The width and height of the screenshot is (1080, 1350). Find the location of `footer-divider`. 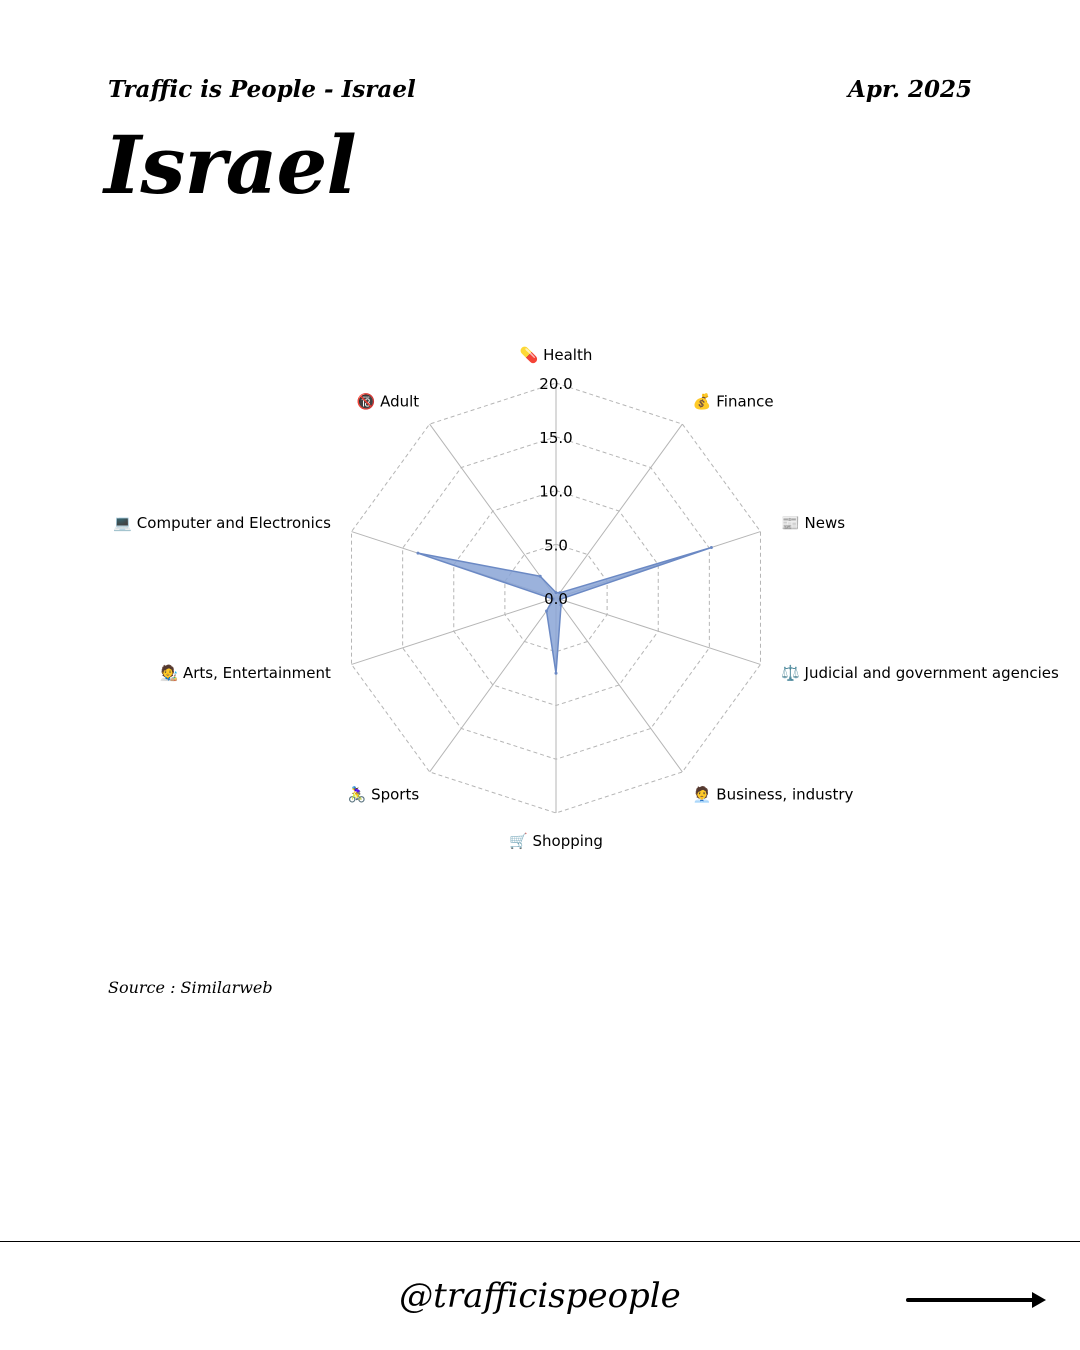

footer-divider is located at coordinates (540, 1241).